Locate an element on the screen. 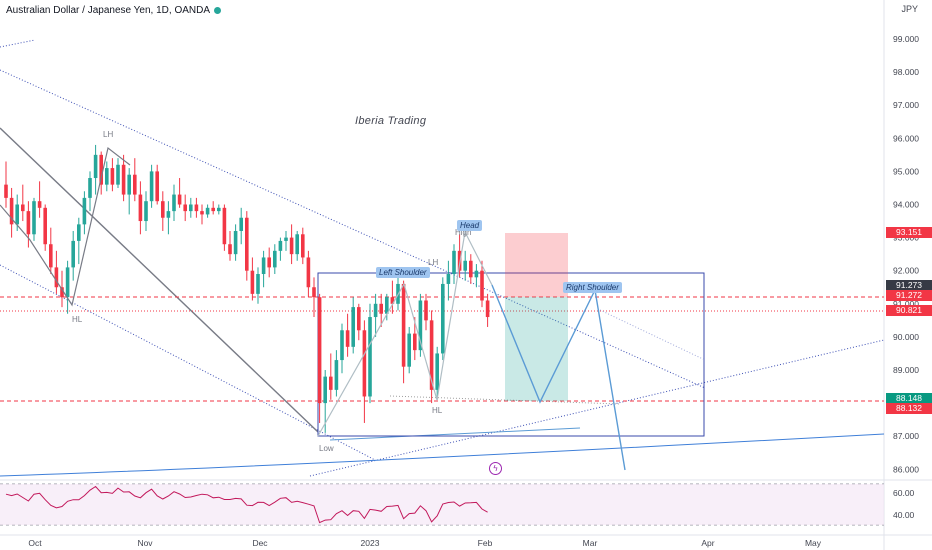  projection-line is located at coordinates (652, 335).